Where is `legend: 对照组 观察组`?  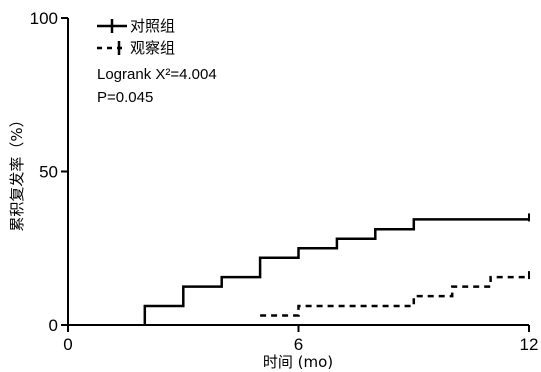 legend: 对照组 观察组 is located at coordinates (136, 37).